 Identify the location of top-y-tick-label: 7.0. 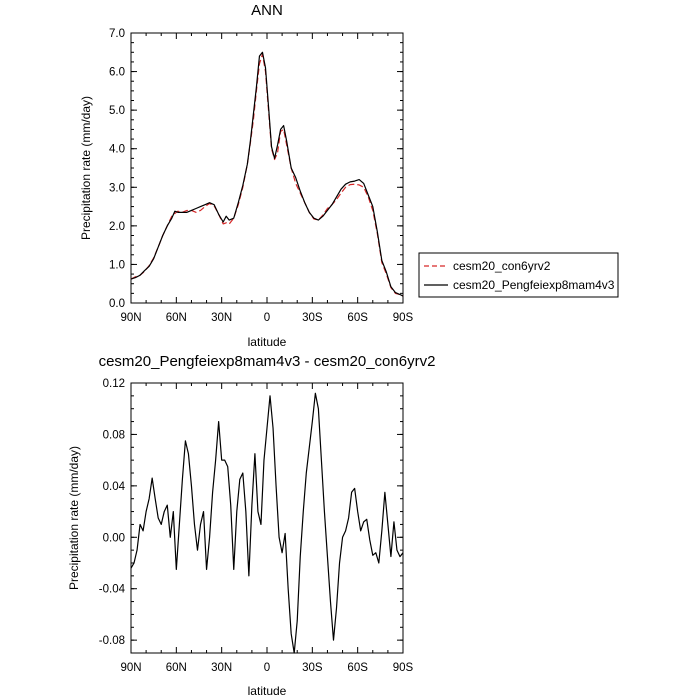
(117, 34).